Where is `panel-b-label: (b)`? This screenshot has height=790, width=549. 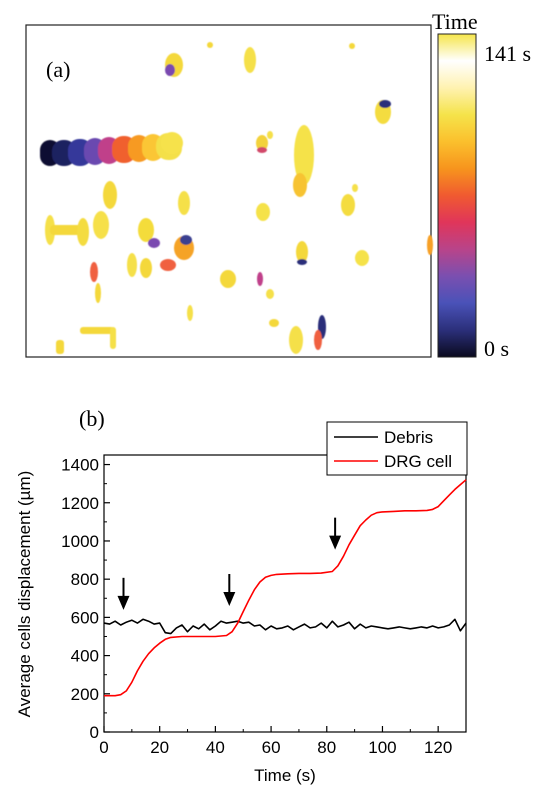
panel-b-label: (b) is located at coordinates (92, 418).